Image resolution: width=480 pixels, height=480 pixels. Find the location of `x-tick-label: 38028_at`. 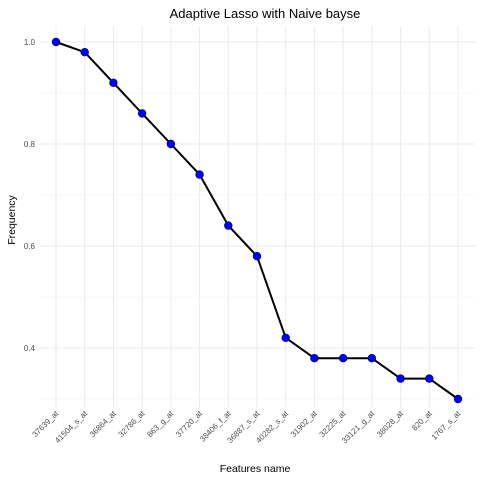

x-tick-label: 38028_at is located at coordinates (390, 424).